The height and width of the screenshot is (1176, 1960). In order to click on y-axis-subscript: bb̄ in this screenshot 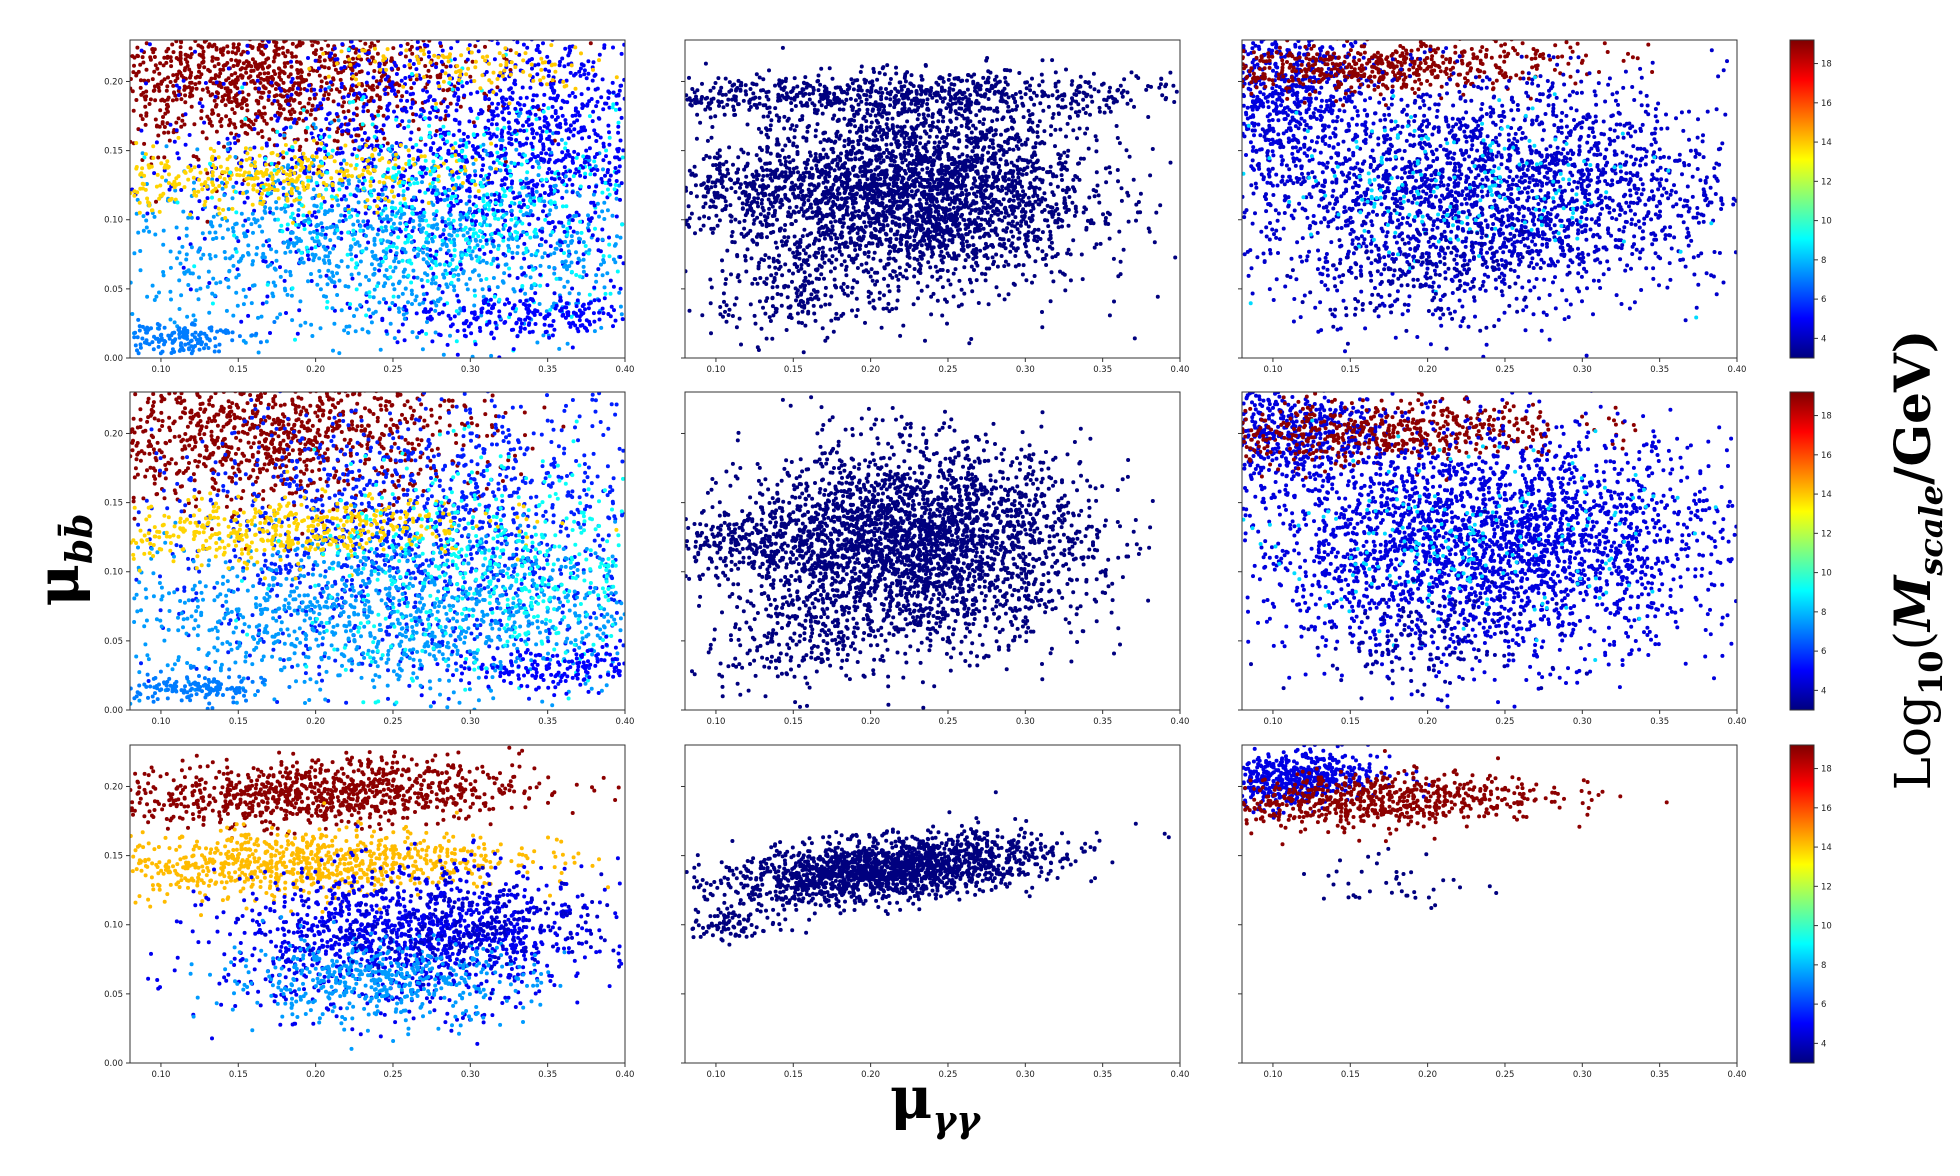, I will do `click(79, 539)`.